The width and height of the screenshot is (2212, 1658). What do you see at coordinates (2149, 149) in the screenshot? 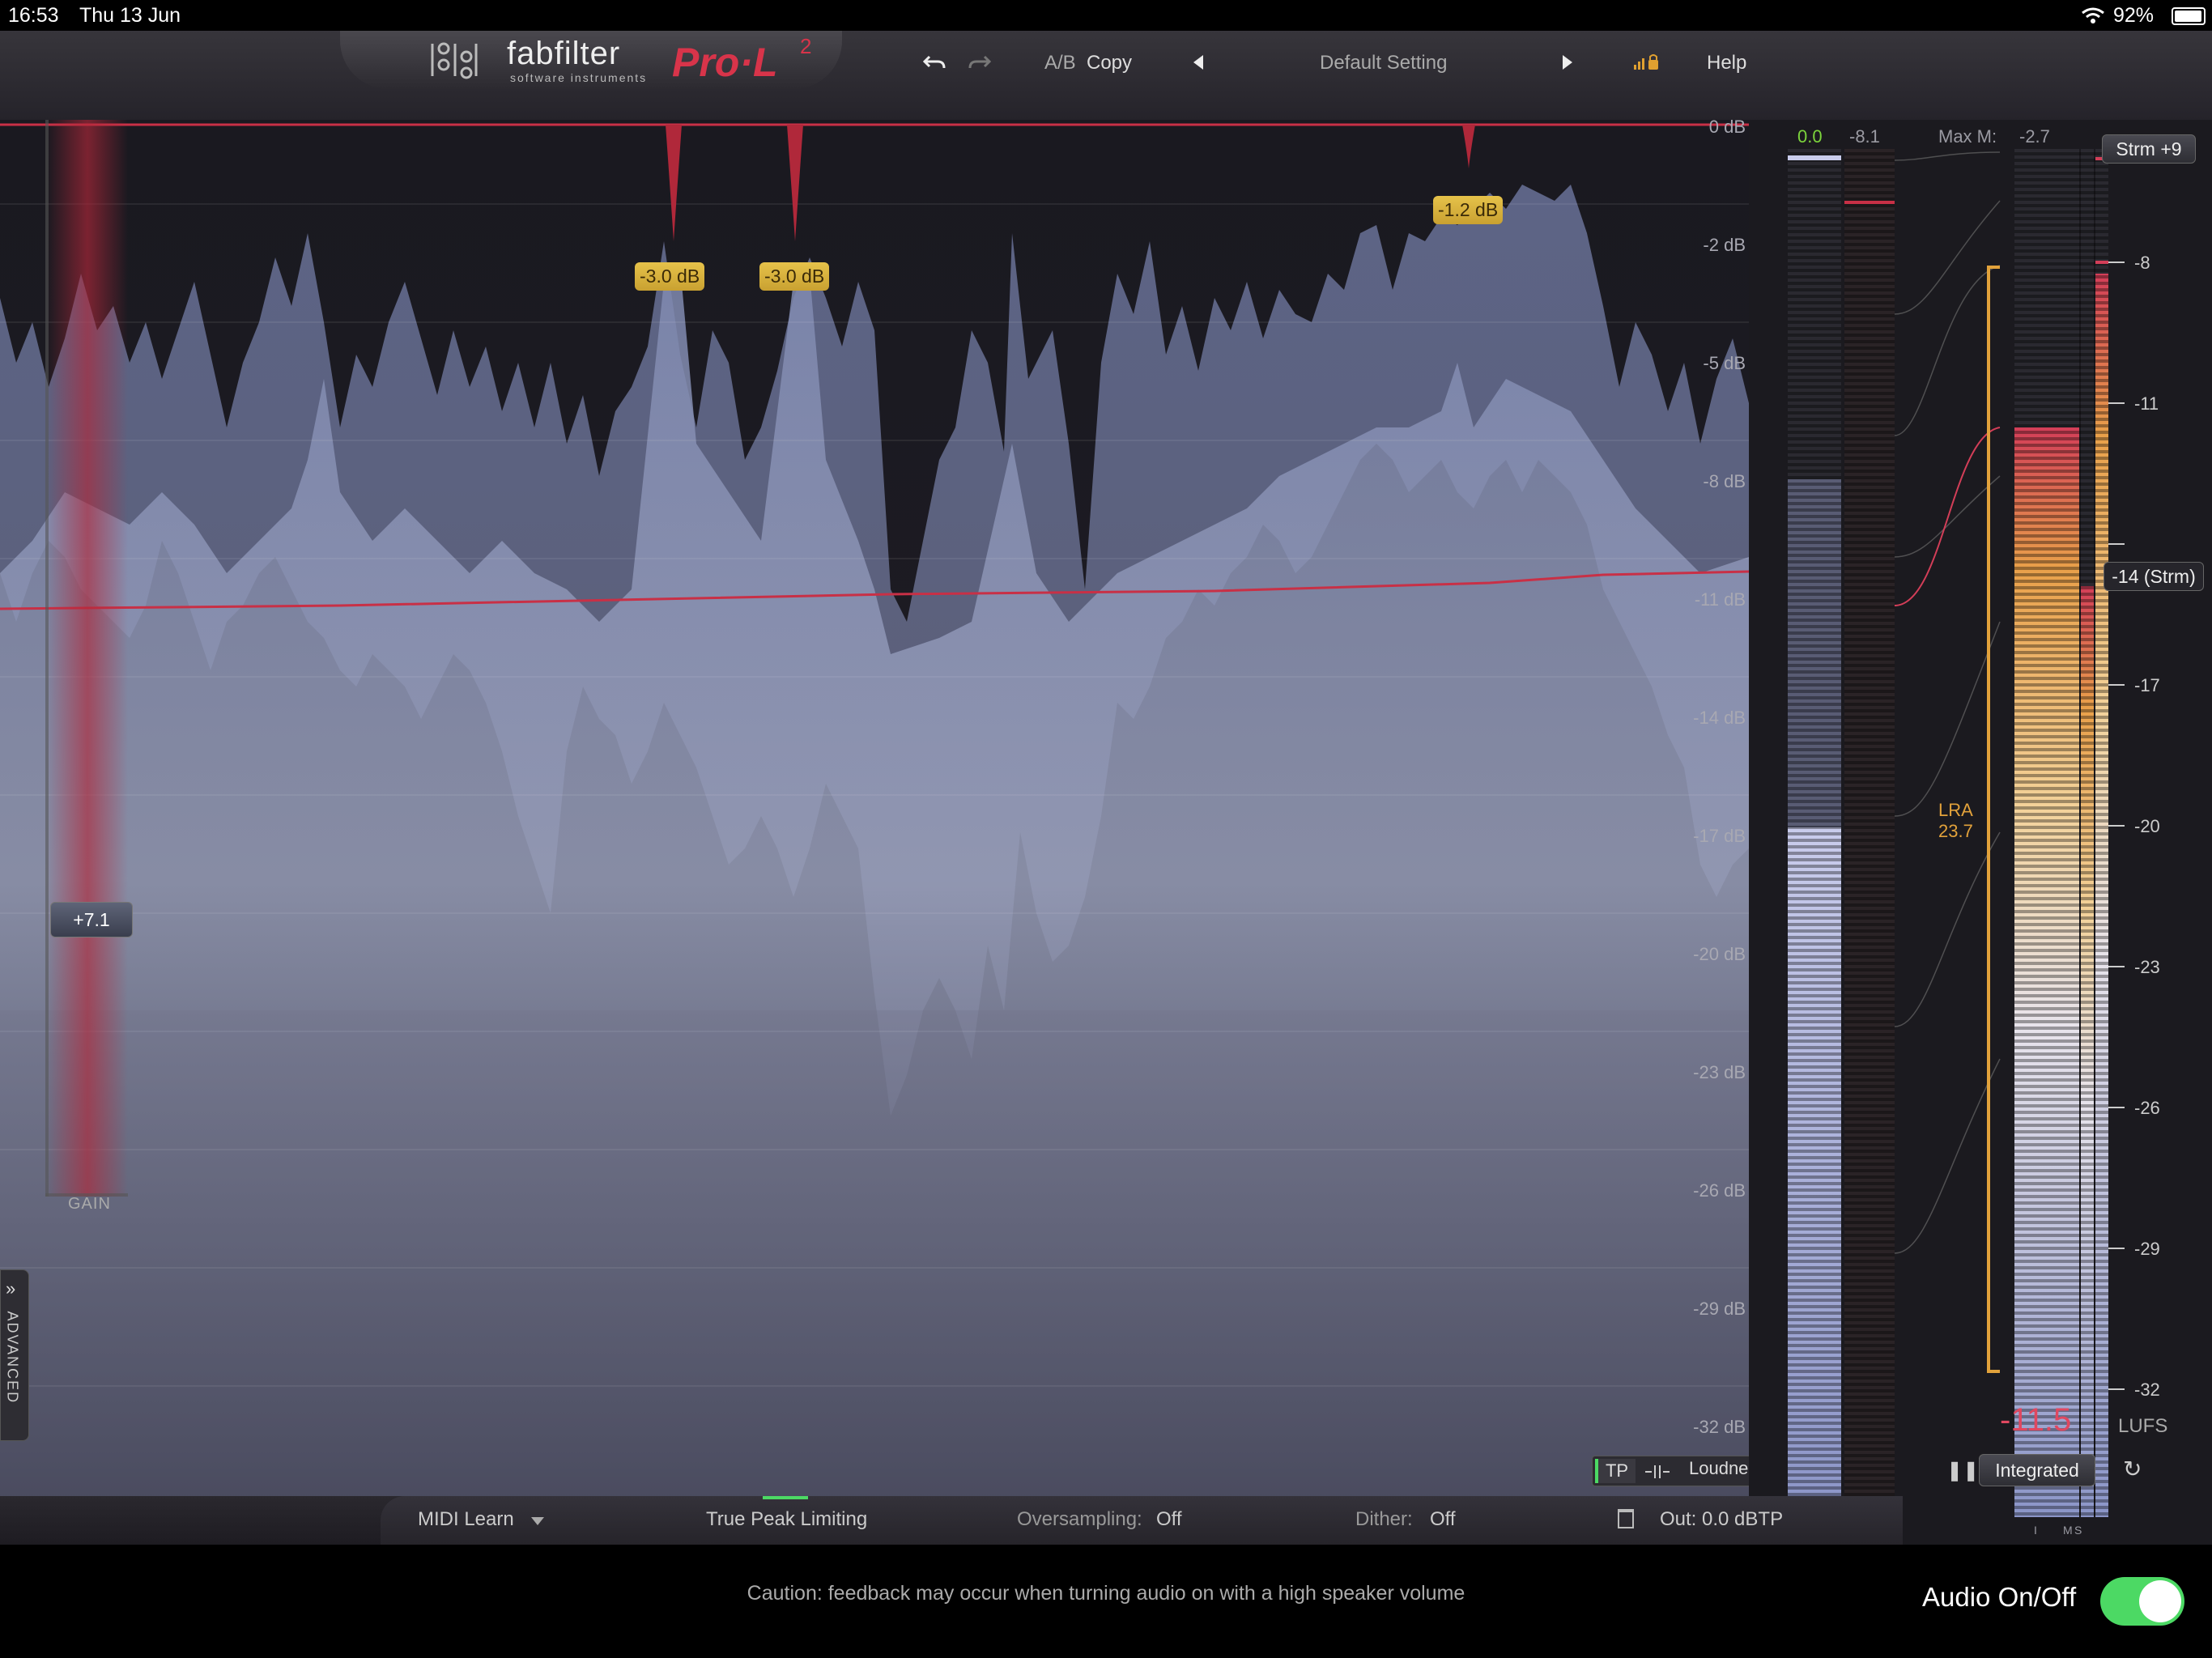
I see `loudness-target-button: Strm +9` at bounding box center [2149, 149].